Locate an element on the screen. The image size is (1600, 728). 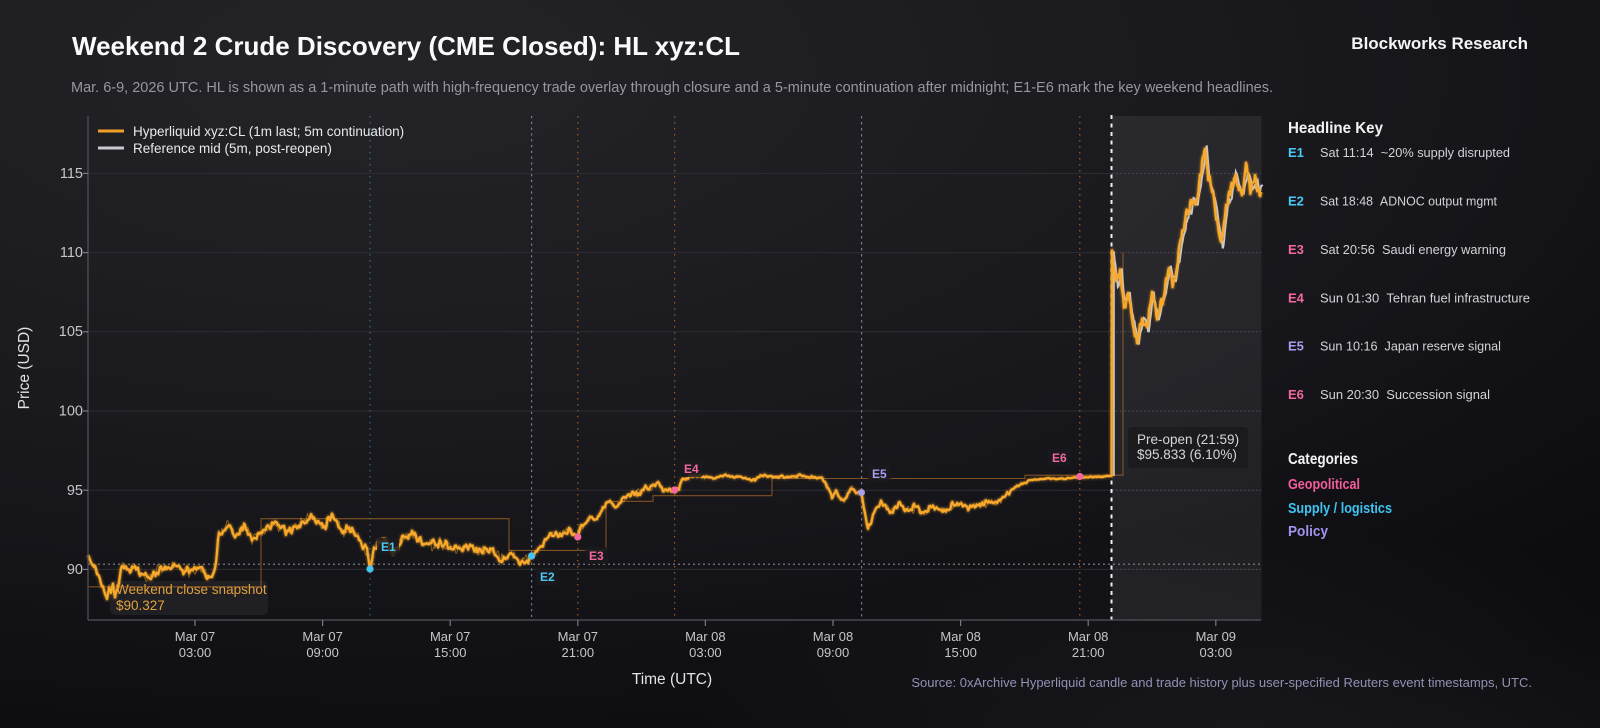
svg-text: 90 is located at coordinates (75, 570).